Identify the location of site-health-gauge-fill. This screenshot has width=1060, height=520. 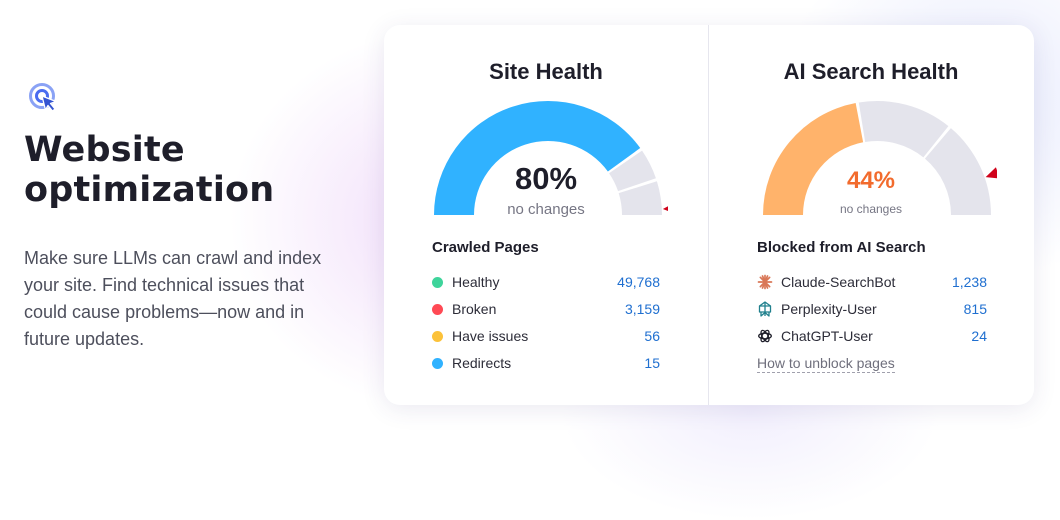
(537, 158).